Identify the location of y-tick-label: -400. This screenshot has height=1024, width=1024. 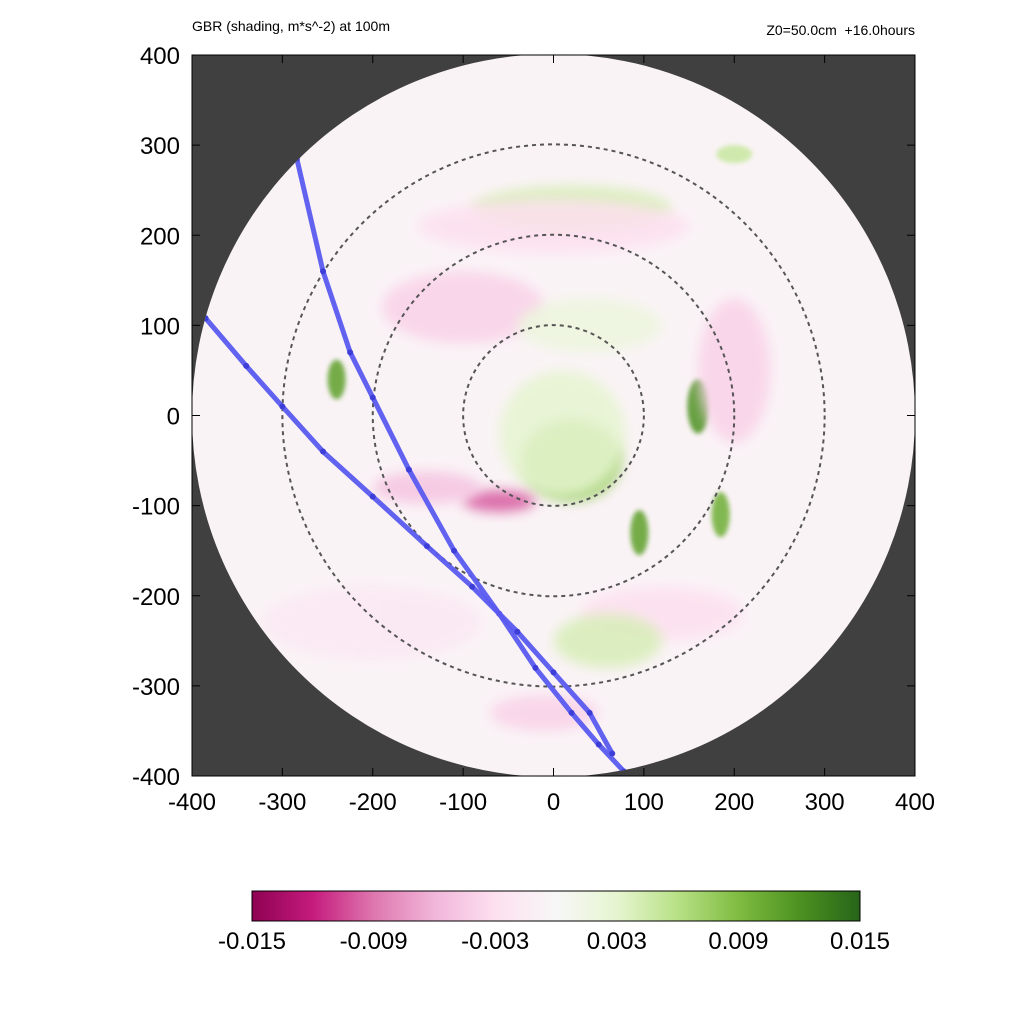
(156, 777).